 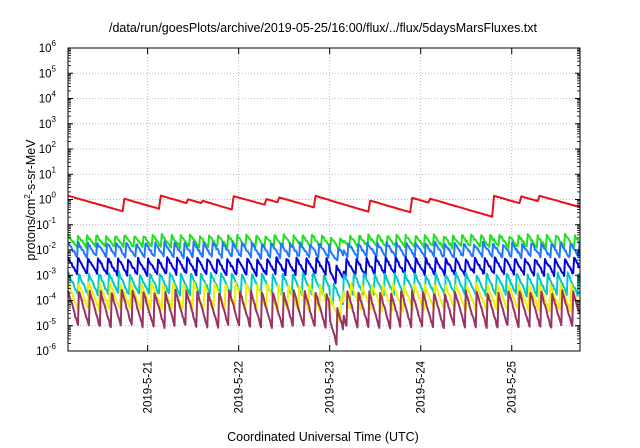 I want to click on x-tick-label: 2019-5-22, so click(x=240, y=387).